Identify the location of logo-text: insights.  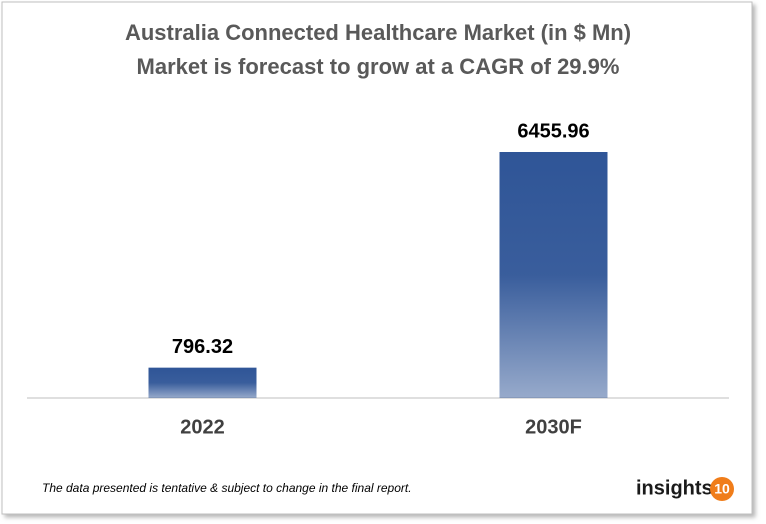
(674, 488).